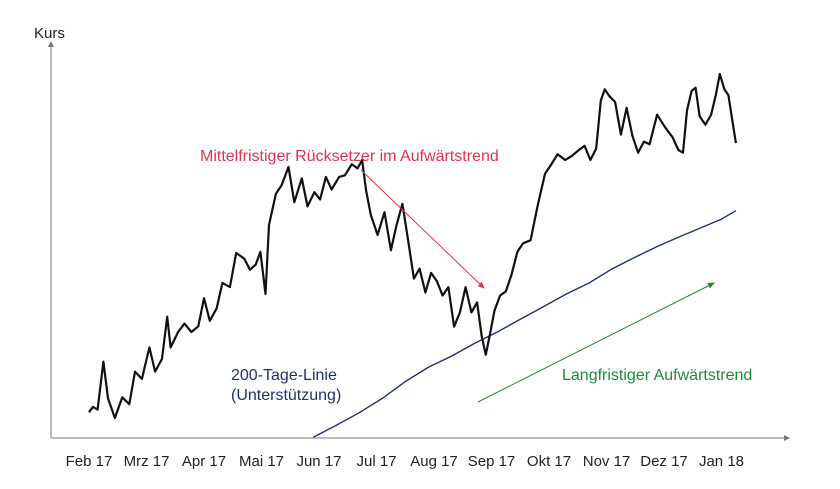 The image size is (840, 489). I want to click on annotation-longtrend: Langfristiger Aufwärtstrend, so click(657, 375).